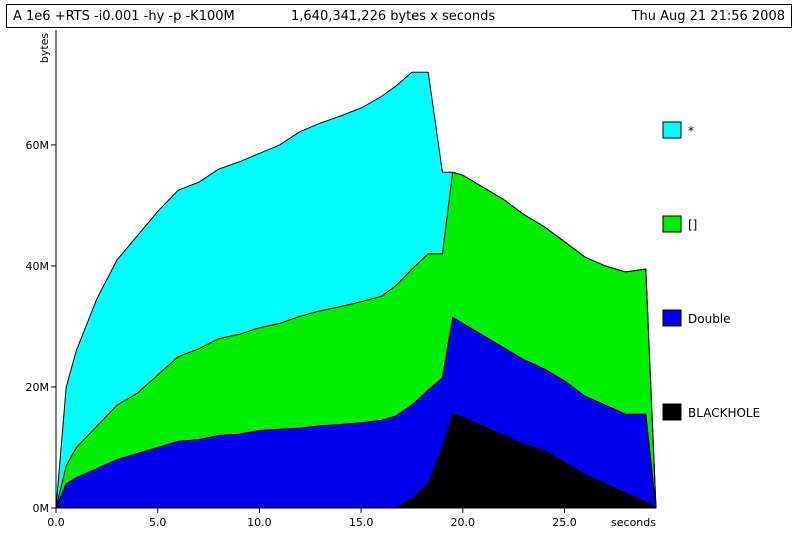  Describe the element at coordinates (692, 225) in the screenshot. I see `legend-label: []` at that location.